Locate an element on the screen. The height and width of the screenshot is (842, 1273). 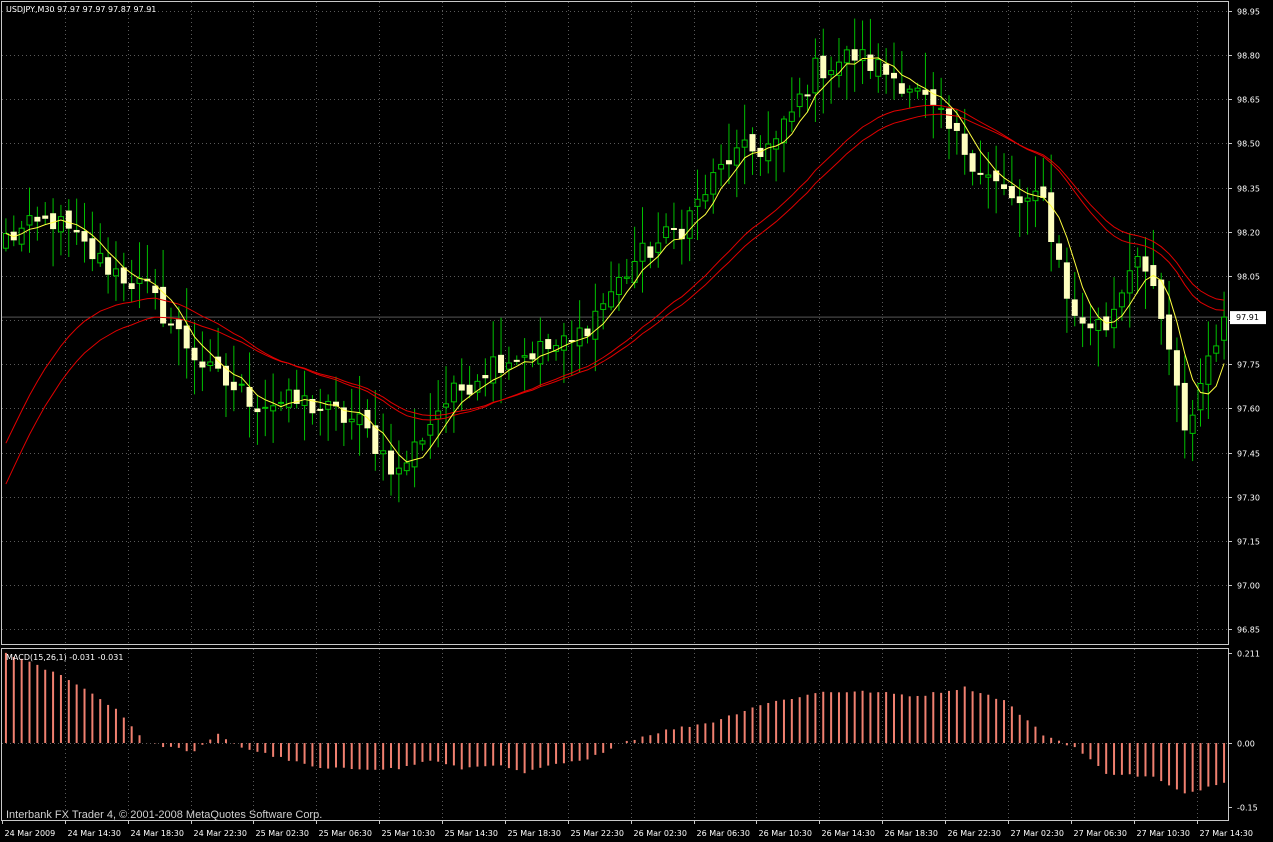
time-tick-label: 25 Mar 14:30 is located at coordinates (471, 833).